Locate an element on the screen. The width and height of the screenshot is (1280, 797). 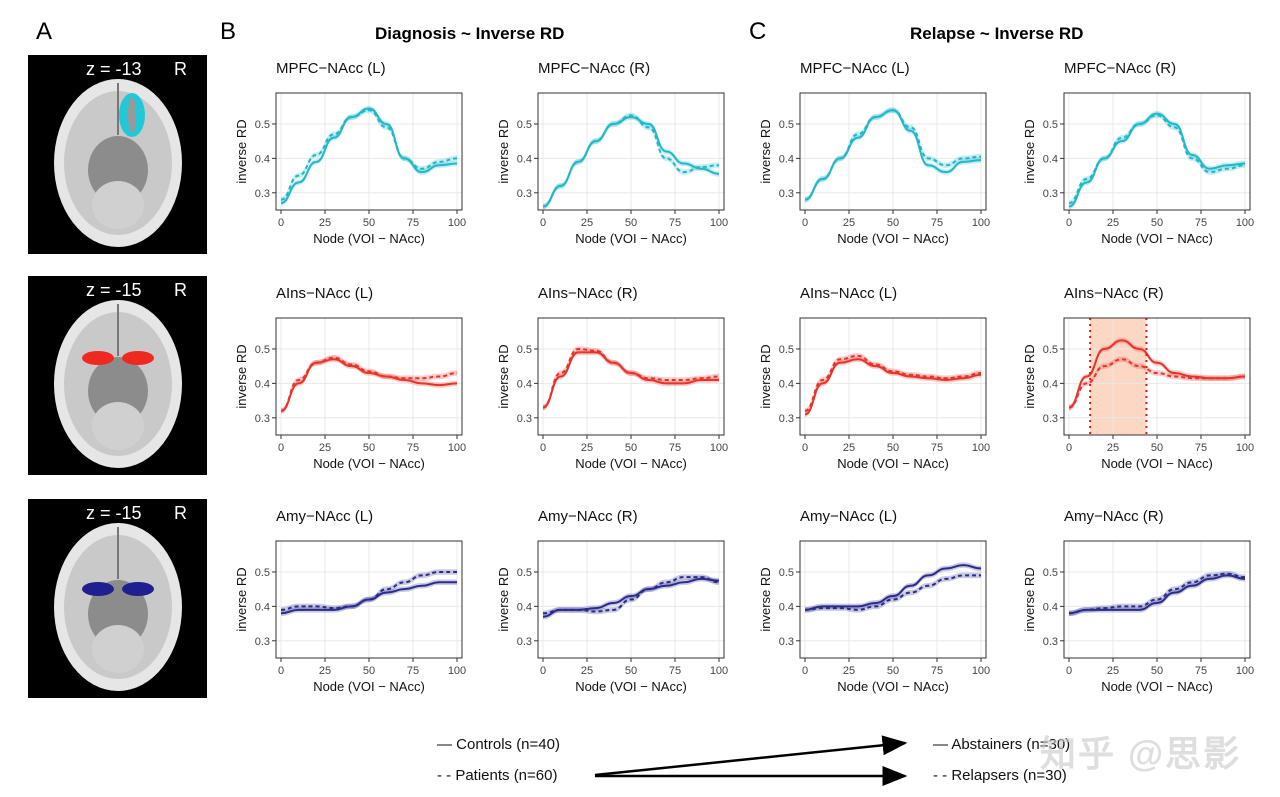
panel-title: AIns−NAcc (R) is located at coordinates (588, 293).